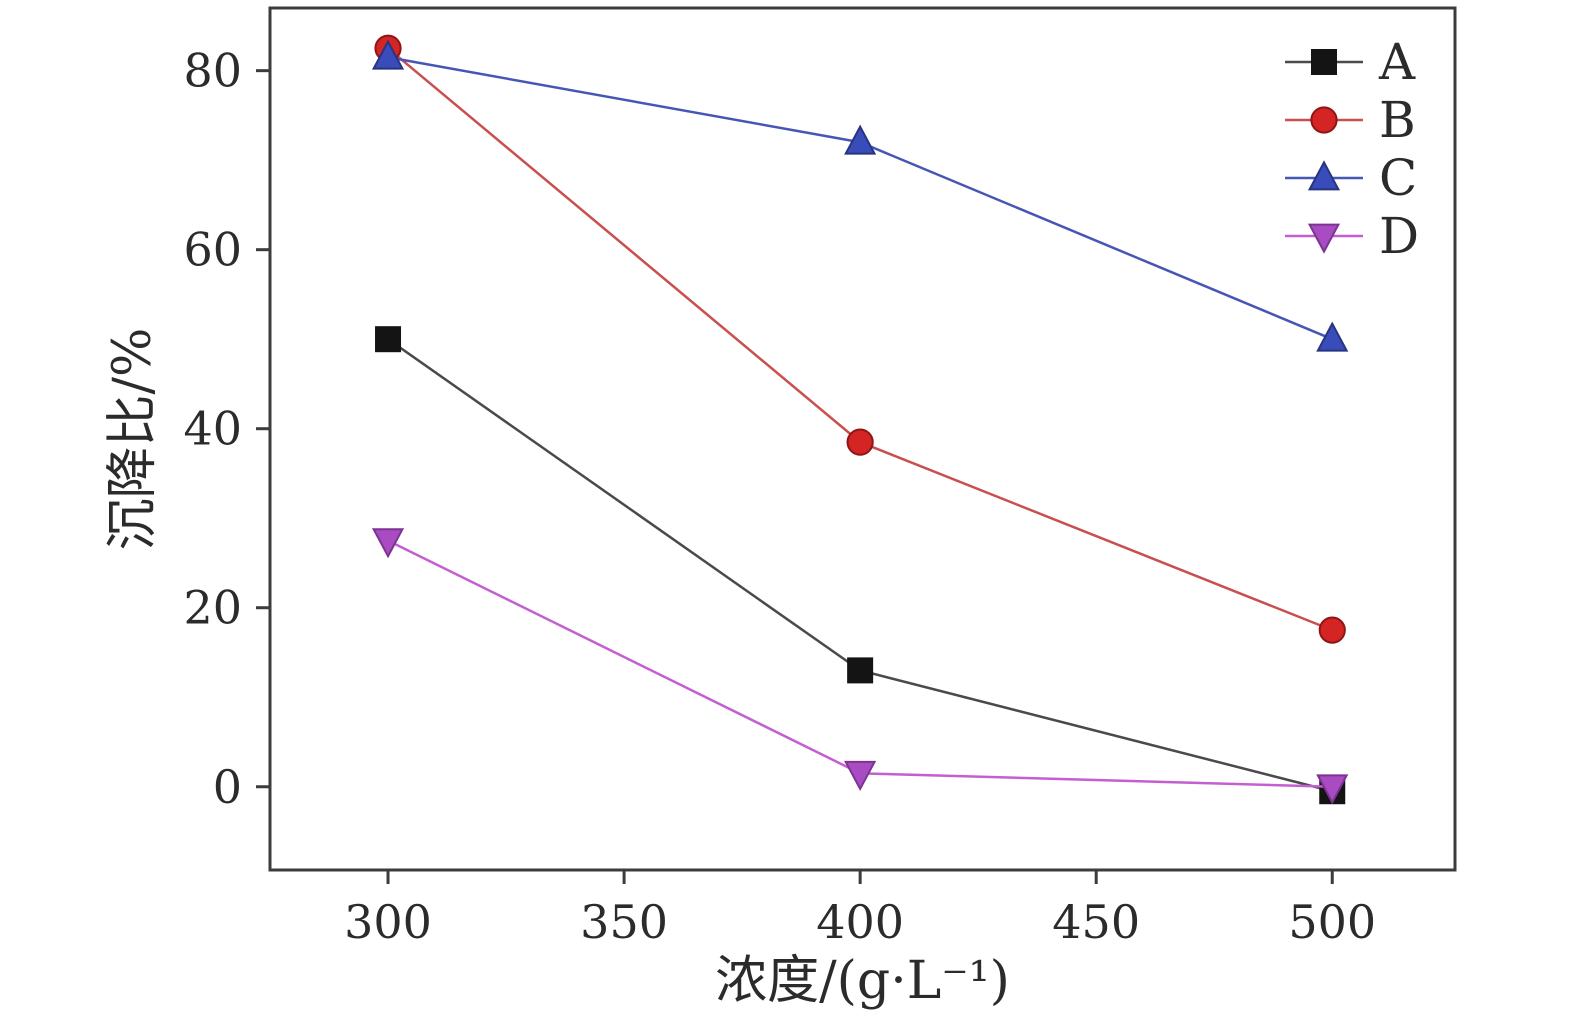 This screenshot has height=1030, width=1575. Describe the element at coordinates (1399, 236) in the screenshot. I see `legend-label-D: D` at that location.